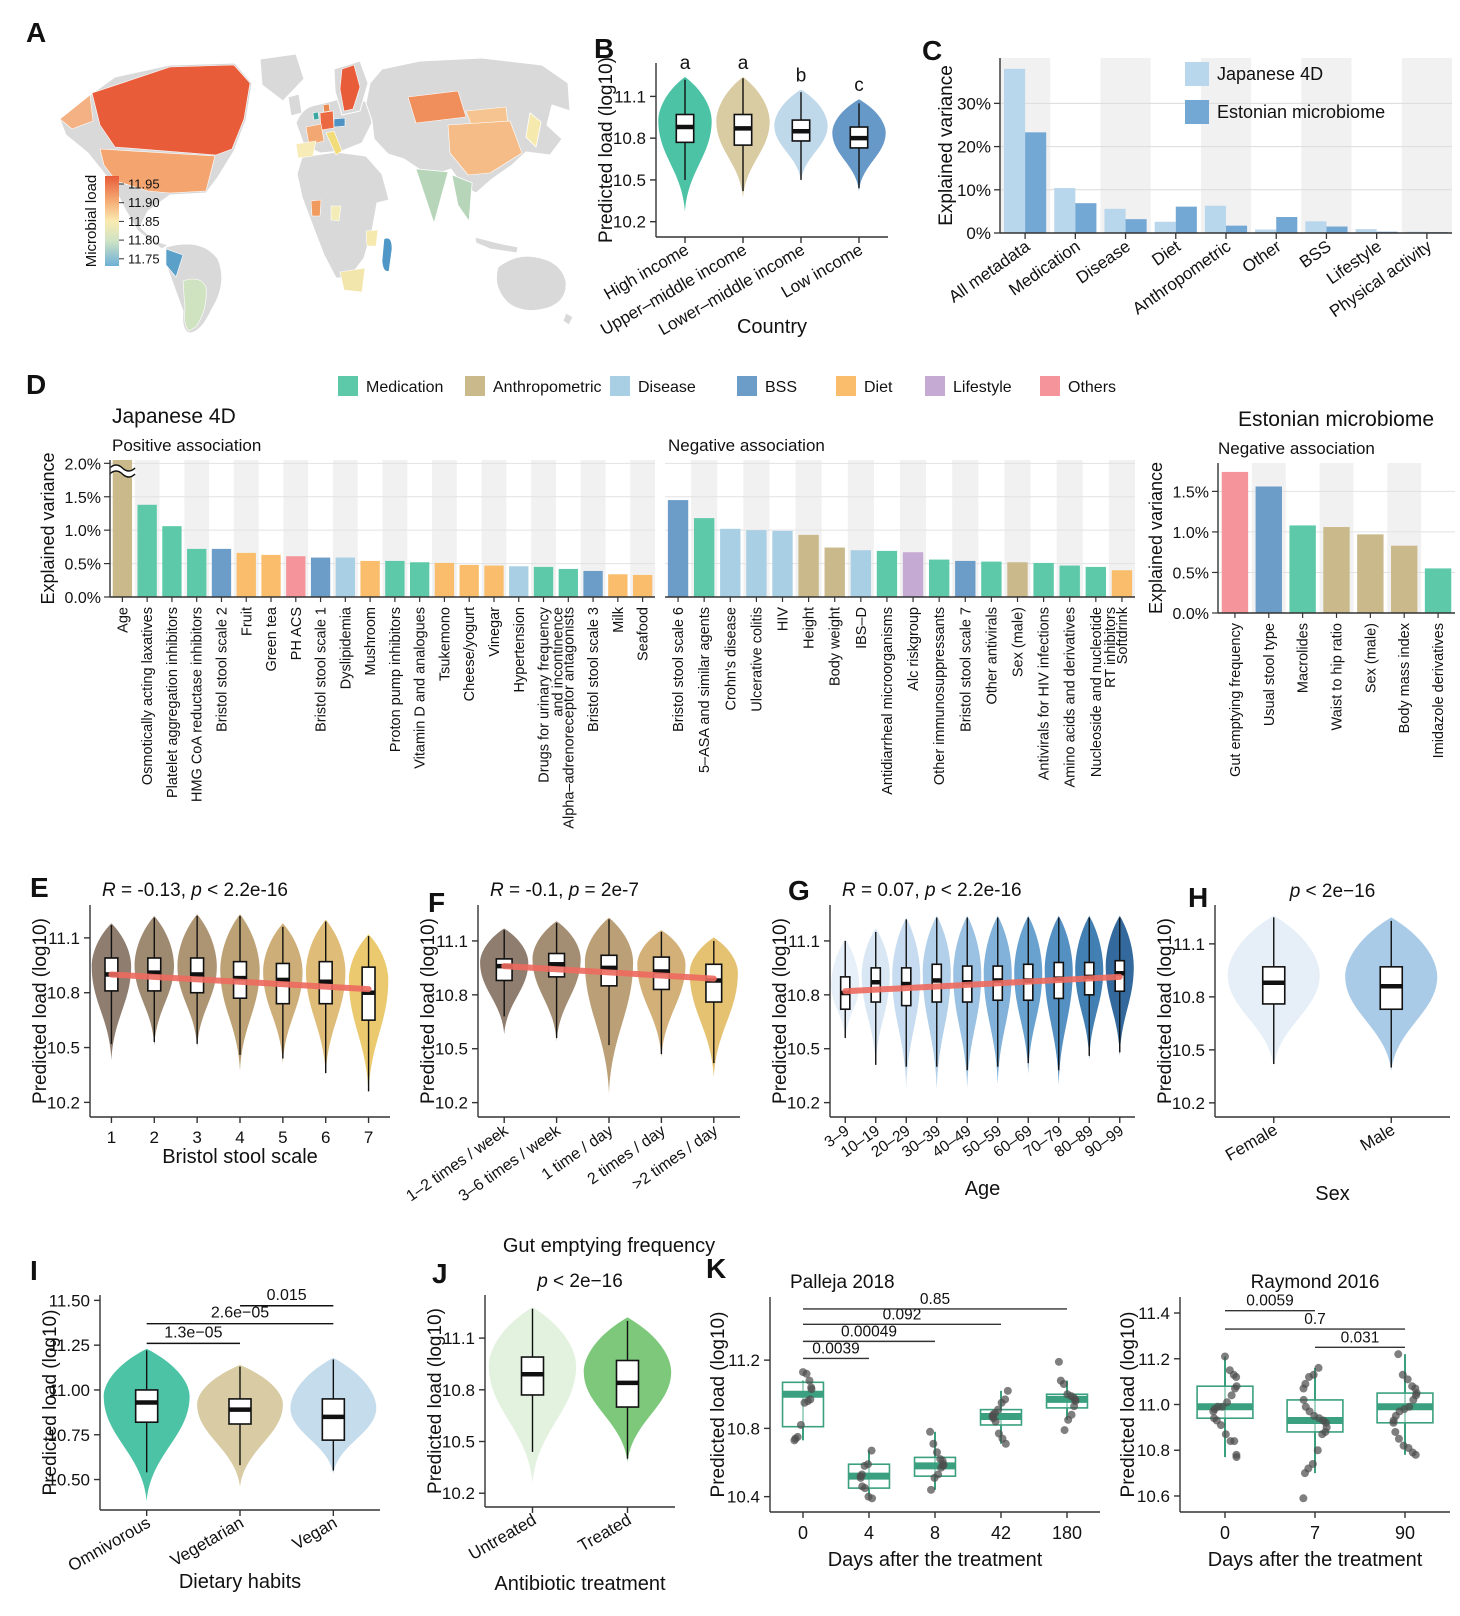  Describe the element at coordinates (784, 619) in the screenshot. I see `bar-label: HIV` at that location.